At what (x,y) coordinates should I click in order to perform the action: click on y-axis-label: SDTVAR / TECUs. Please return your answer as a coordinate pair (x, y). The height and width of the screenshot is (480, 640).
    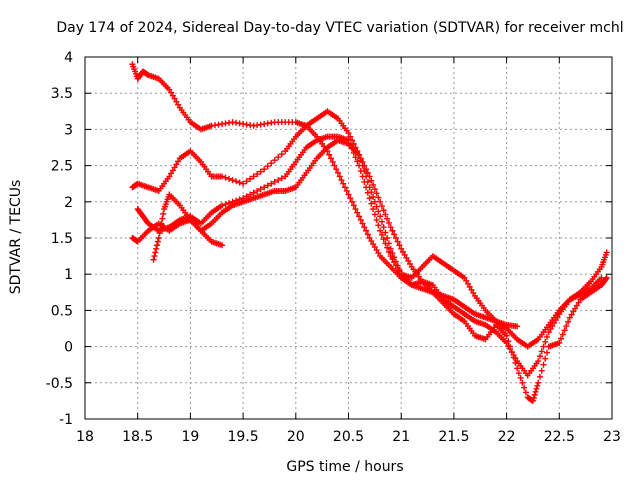
    Looking at the image, I should click on (16, 237).